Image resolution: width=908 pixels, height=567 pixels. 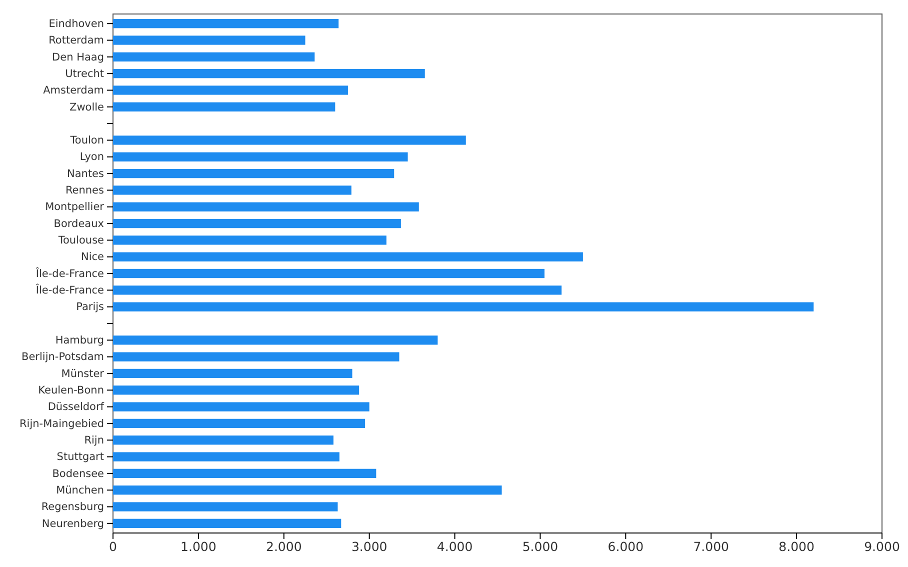 What do you see at coordinates (882, 546) in the screenshot?
I see `x-tick-label: 9.000` at bounding box center [882, 546].